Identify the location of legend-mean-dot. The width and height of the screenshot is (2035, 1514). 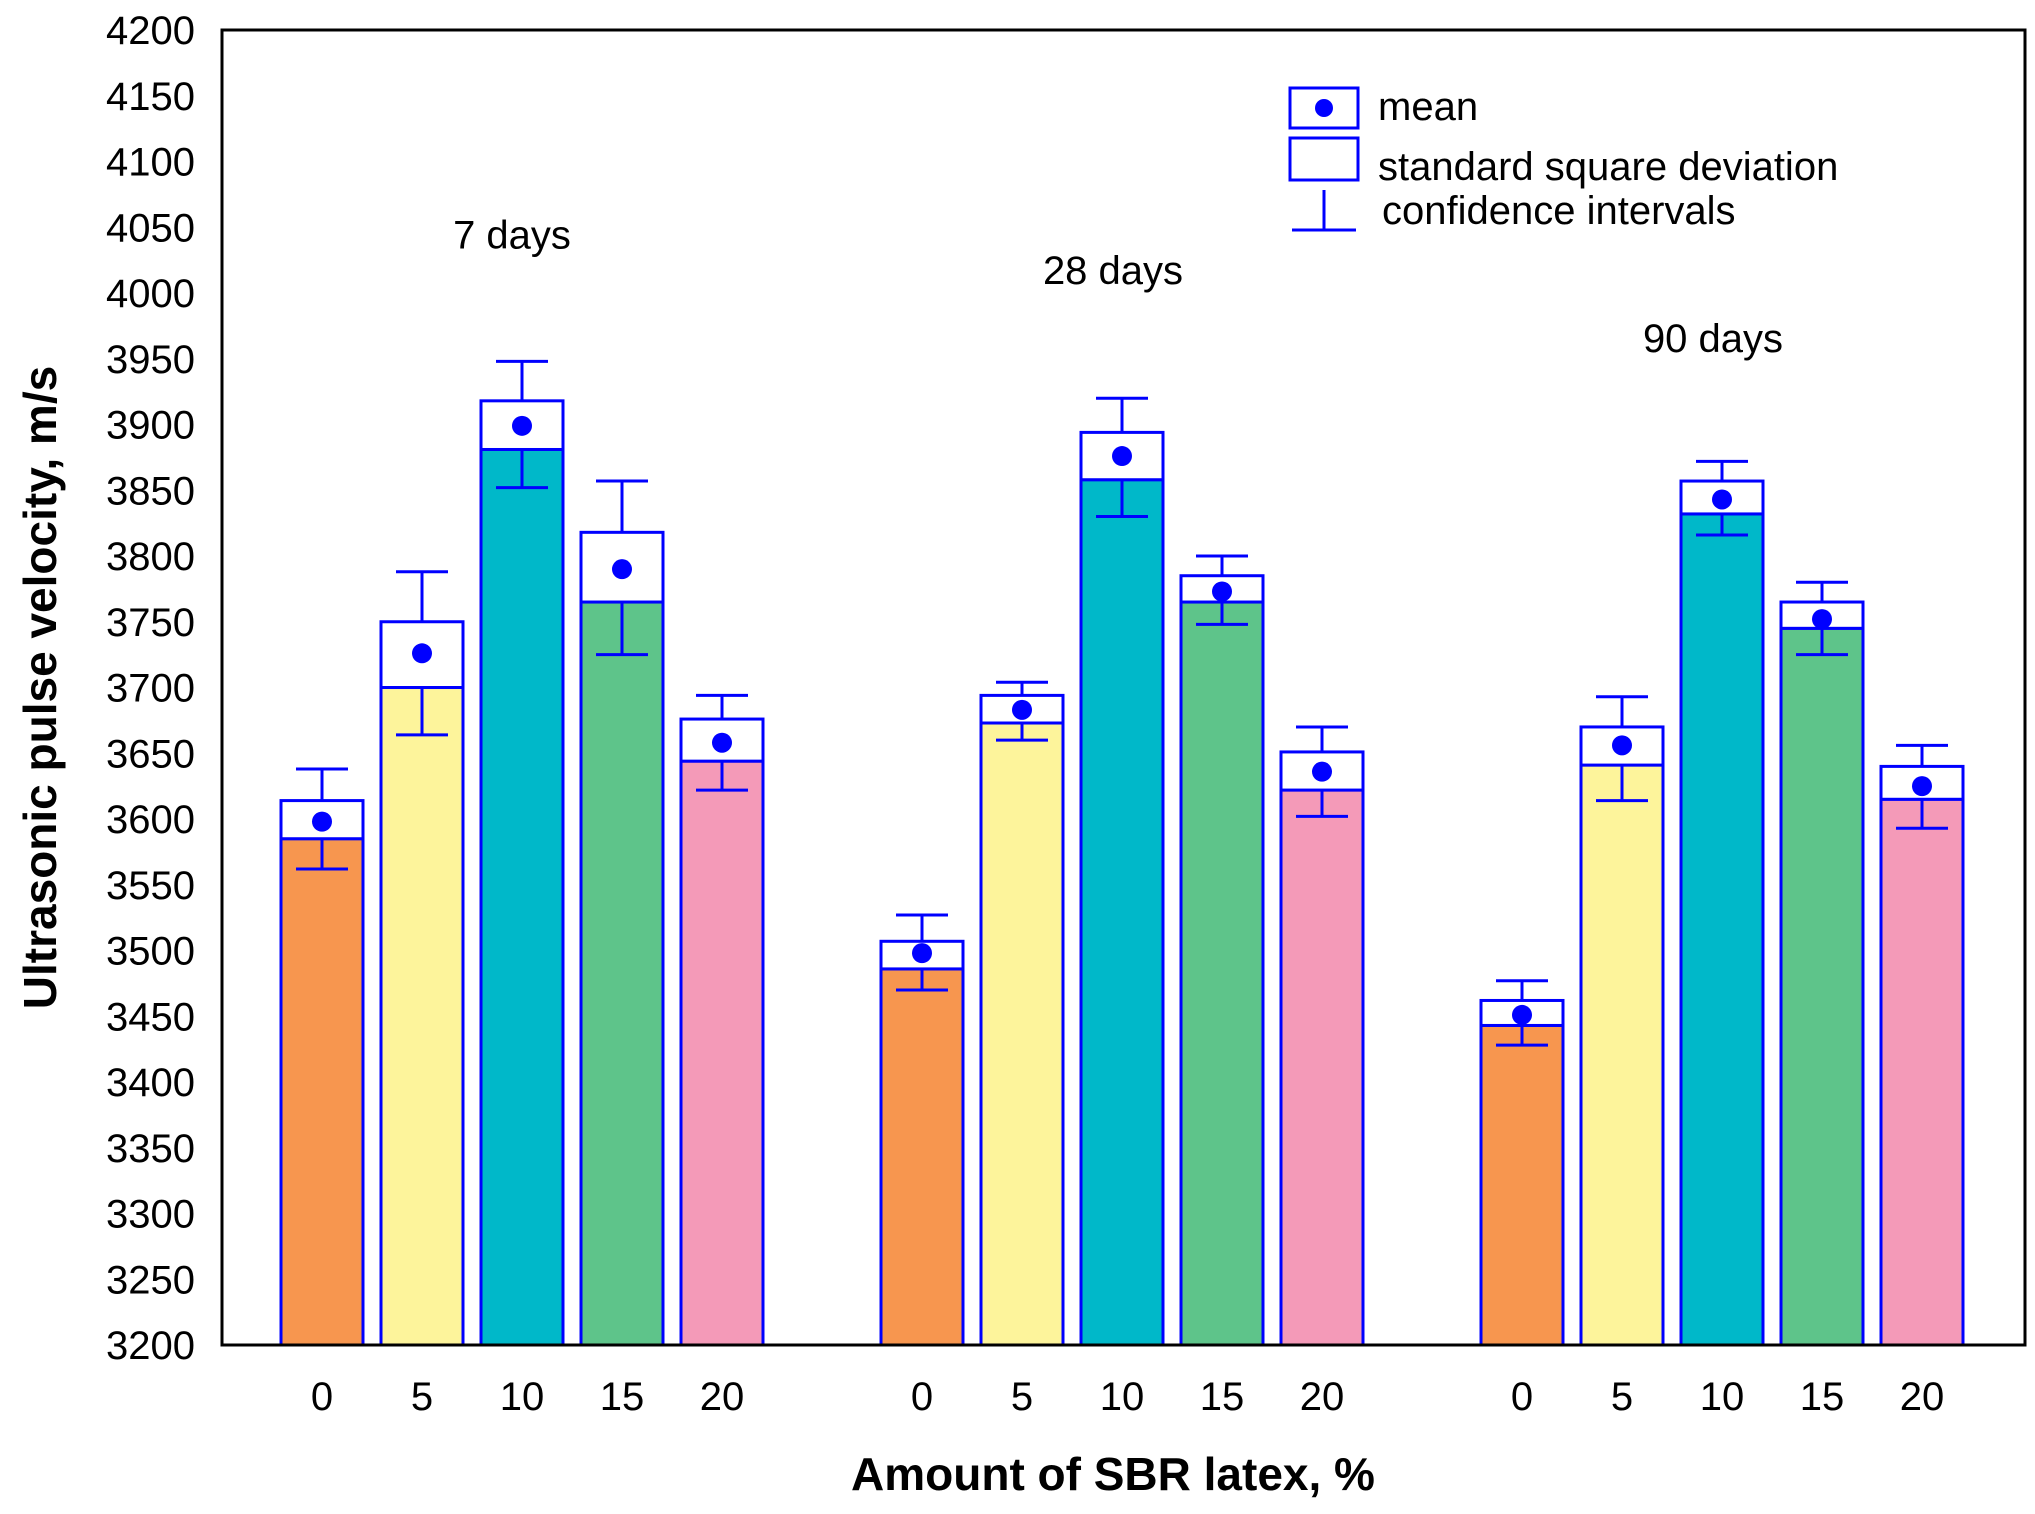
(1324, 108).